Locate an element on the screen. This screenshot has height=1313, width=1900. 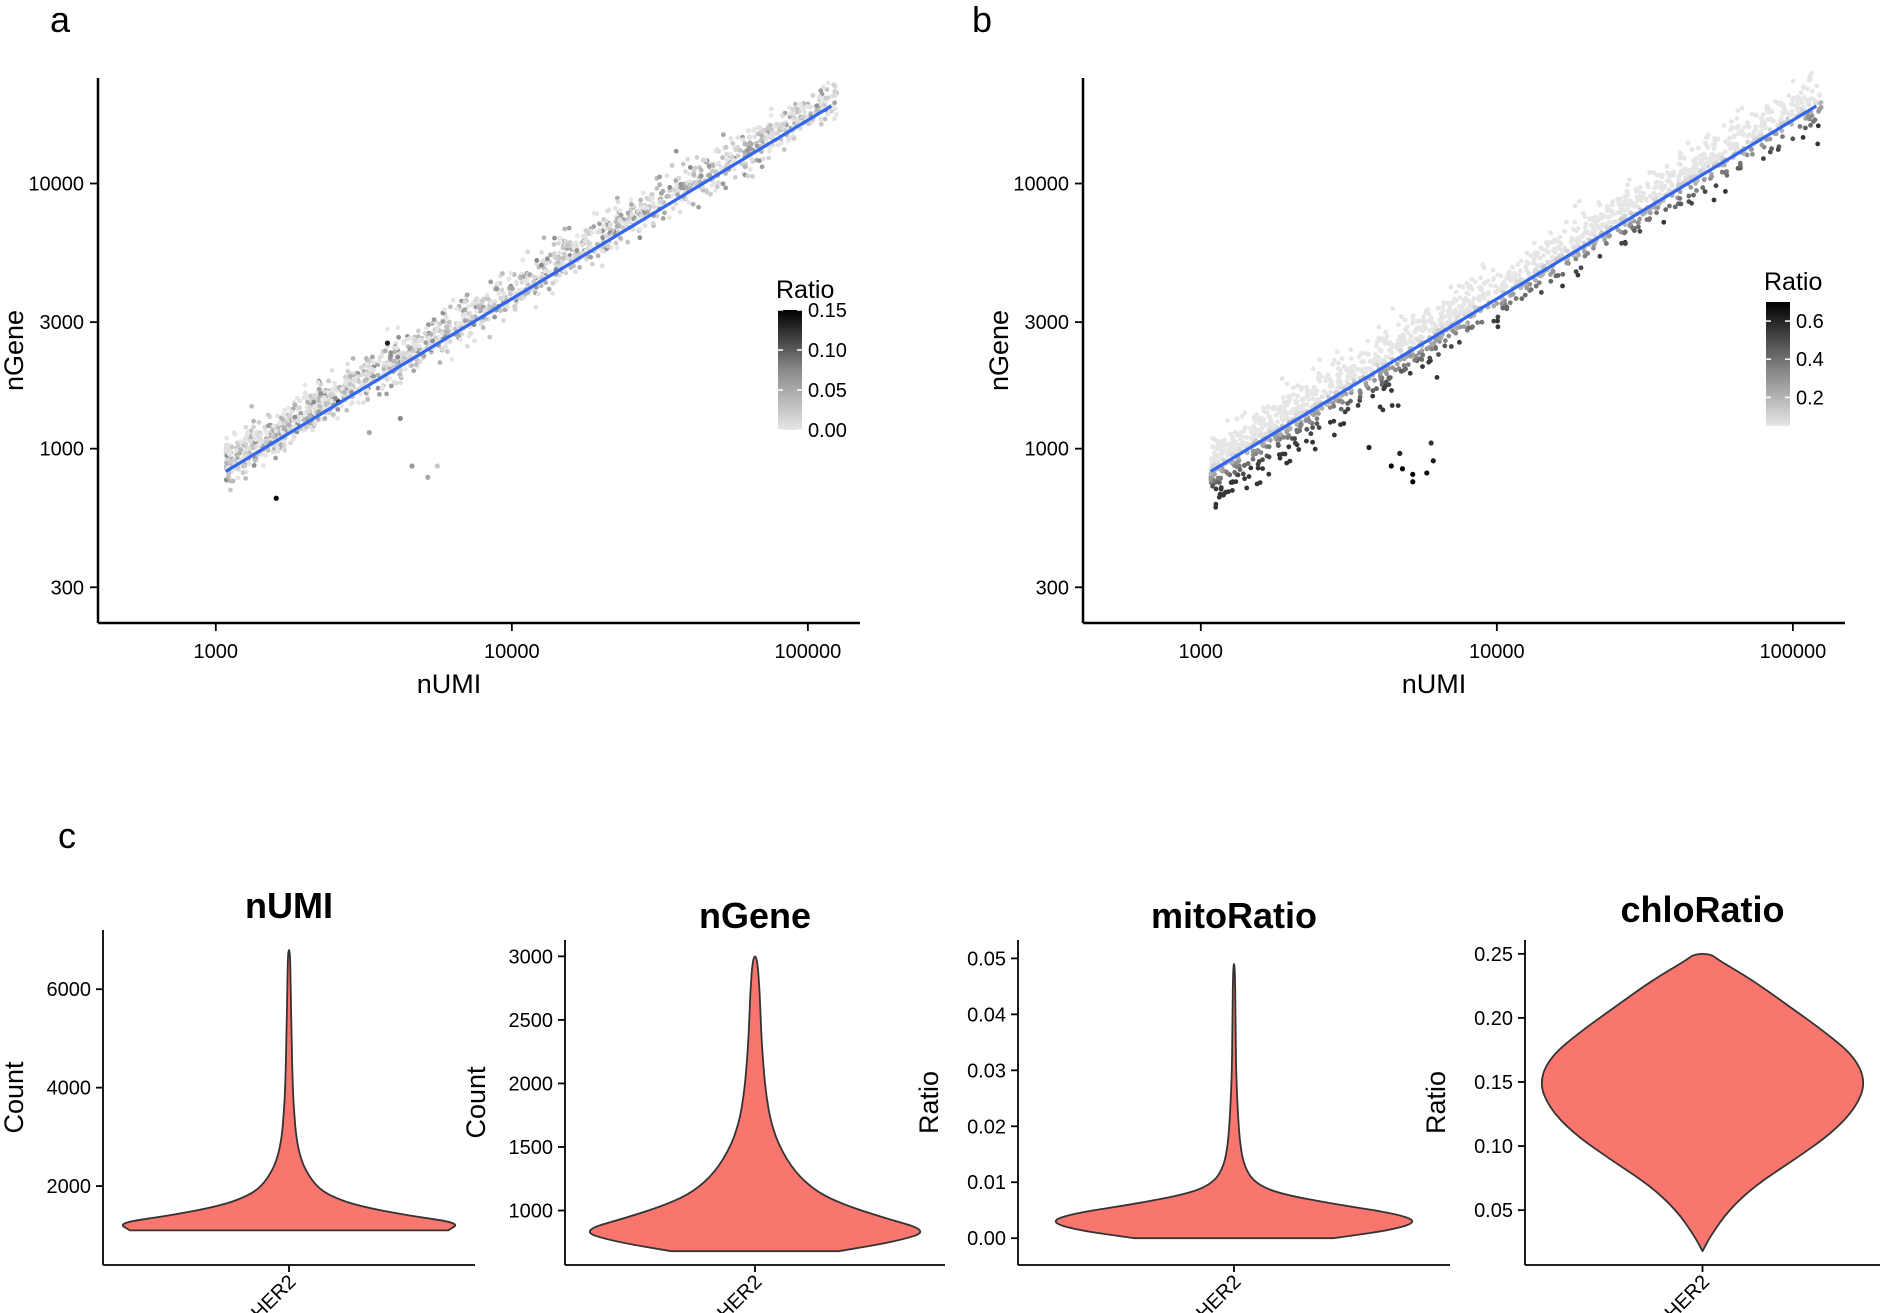
x-category-label: HER2 is located at coordinates (739, 1292).